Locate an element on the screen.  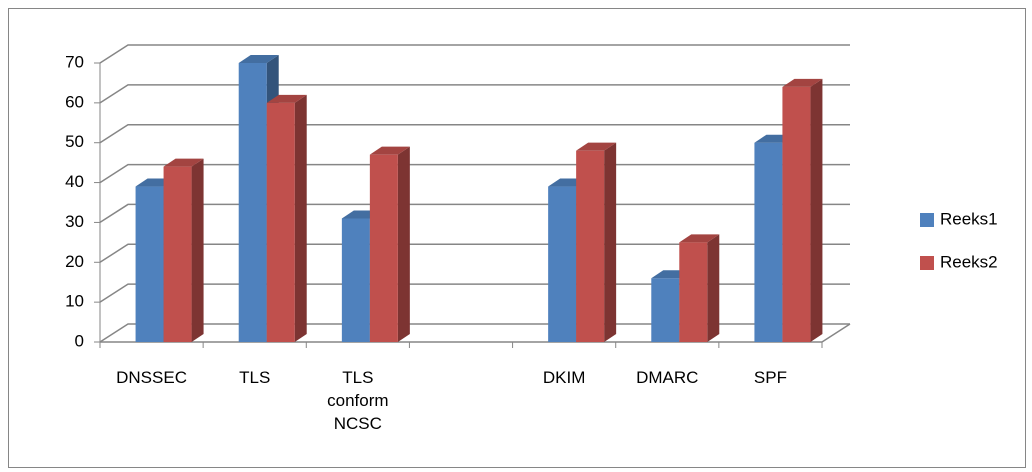
x-tick-label: DMARC is located at coordinates (667, 377).